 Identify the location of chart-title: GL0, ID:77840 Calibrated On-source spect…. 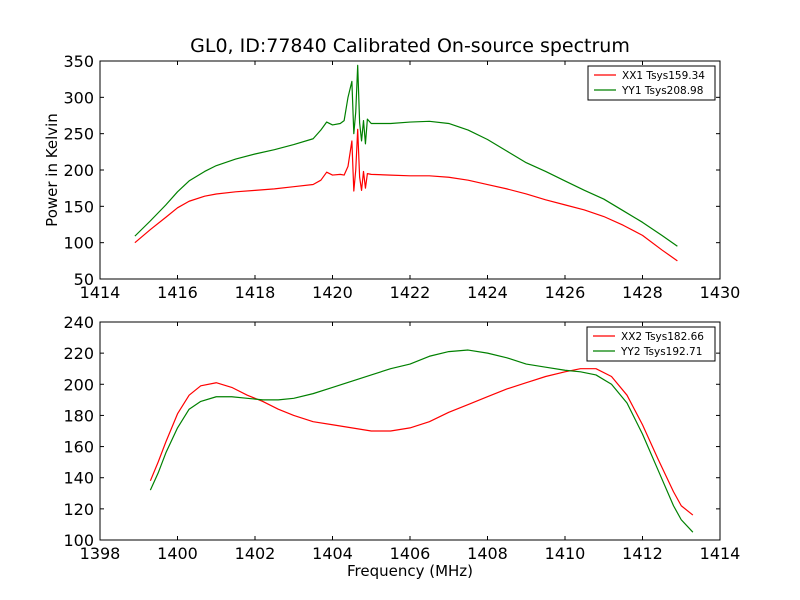
(410, 46).